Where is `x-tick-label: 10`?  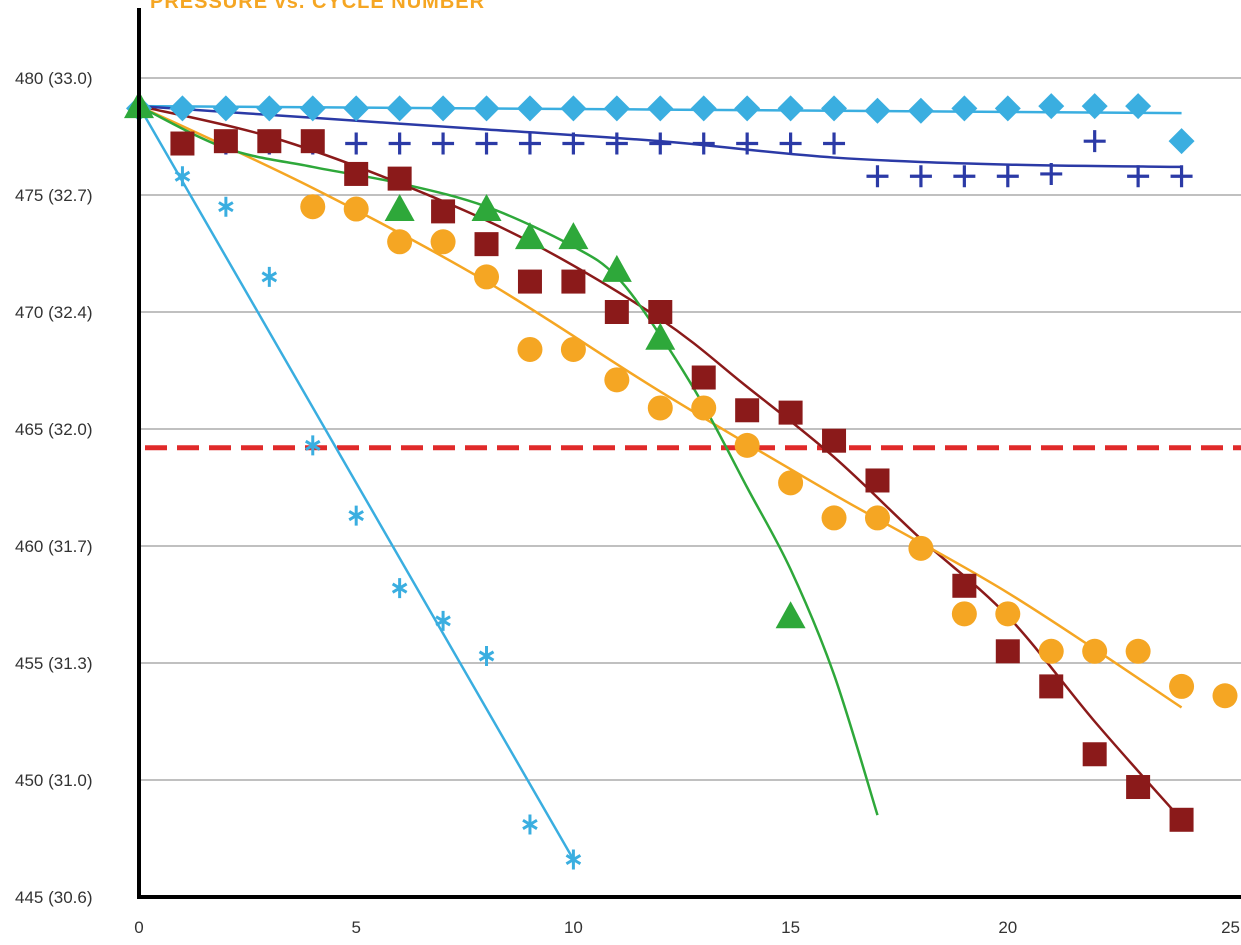
x-tick-label: 10 is located at coordinates (573, 927).